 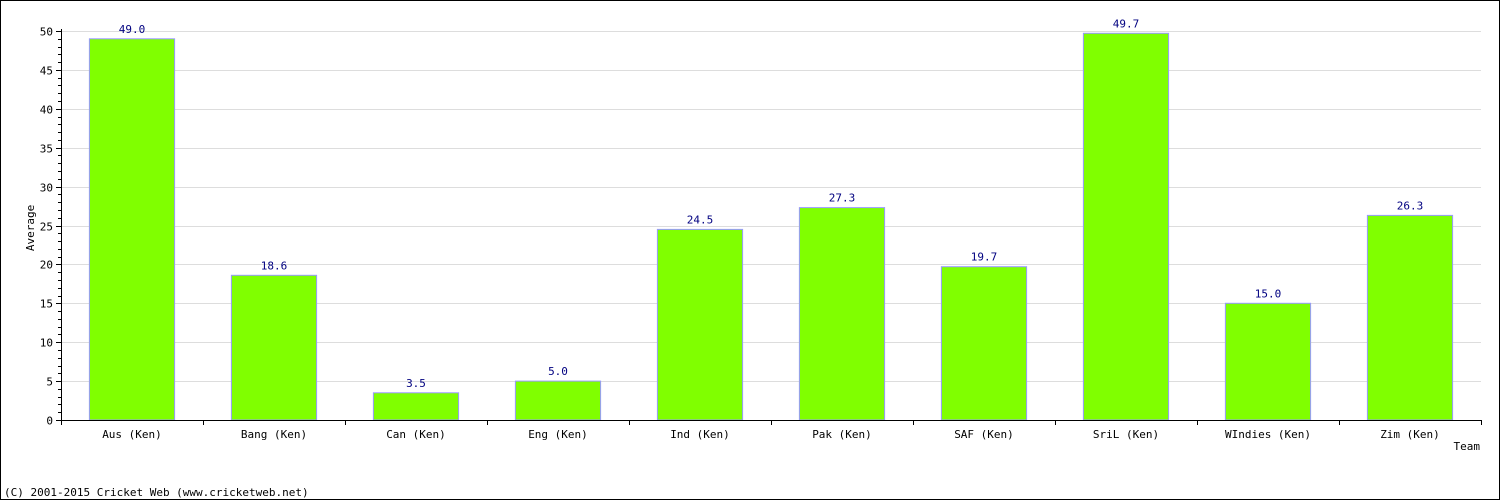 What do you see at coordinates (30, 228) in the screenshot?
I see `y-axis-title: Average` at bounding box center [30, 228].